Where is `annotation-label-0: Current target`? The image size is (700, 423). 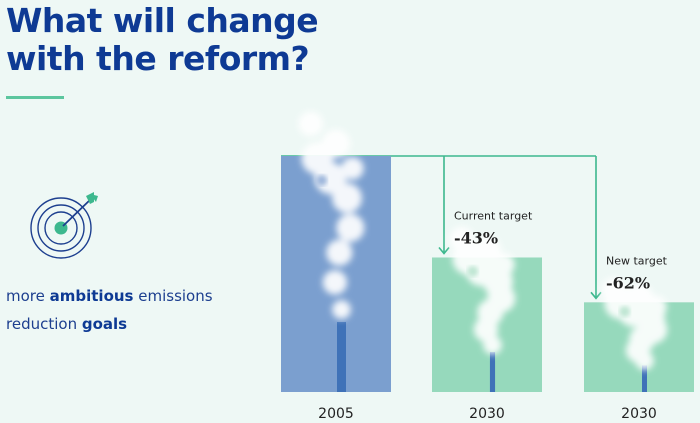
annotation-label-0: Current target is located at coordinates (493, 215).